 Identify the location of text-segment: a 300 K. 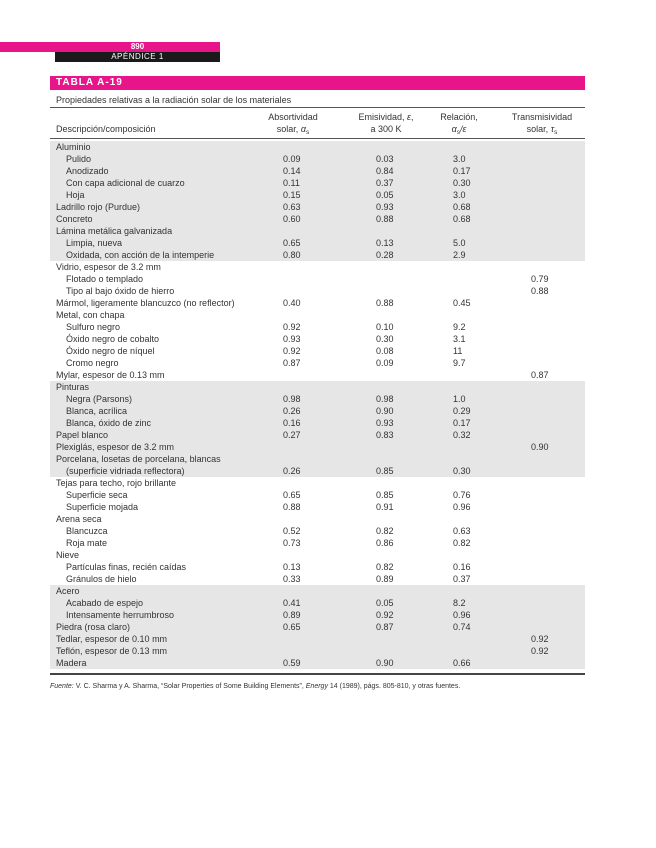
(386, 129).